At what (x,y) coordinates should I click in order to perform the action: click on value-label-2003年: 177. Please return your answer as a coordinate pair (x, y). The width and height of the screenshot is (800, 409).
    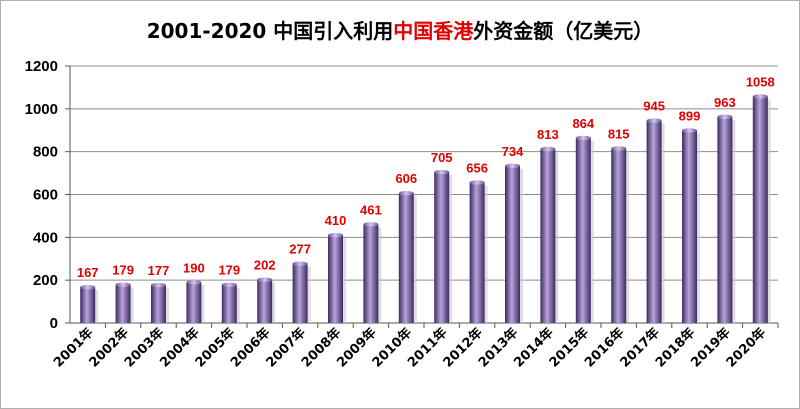
    Looking at the image, I should click on (159, 270).